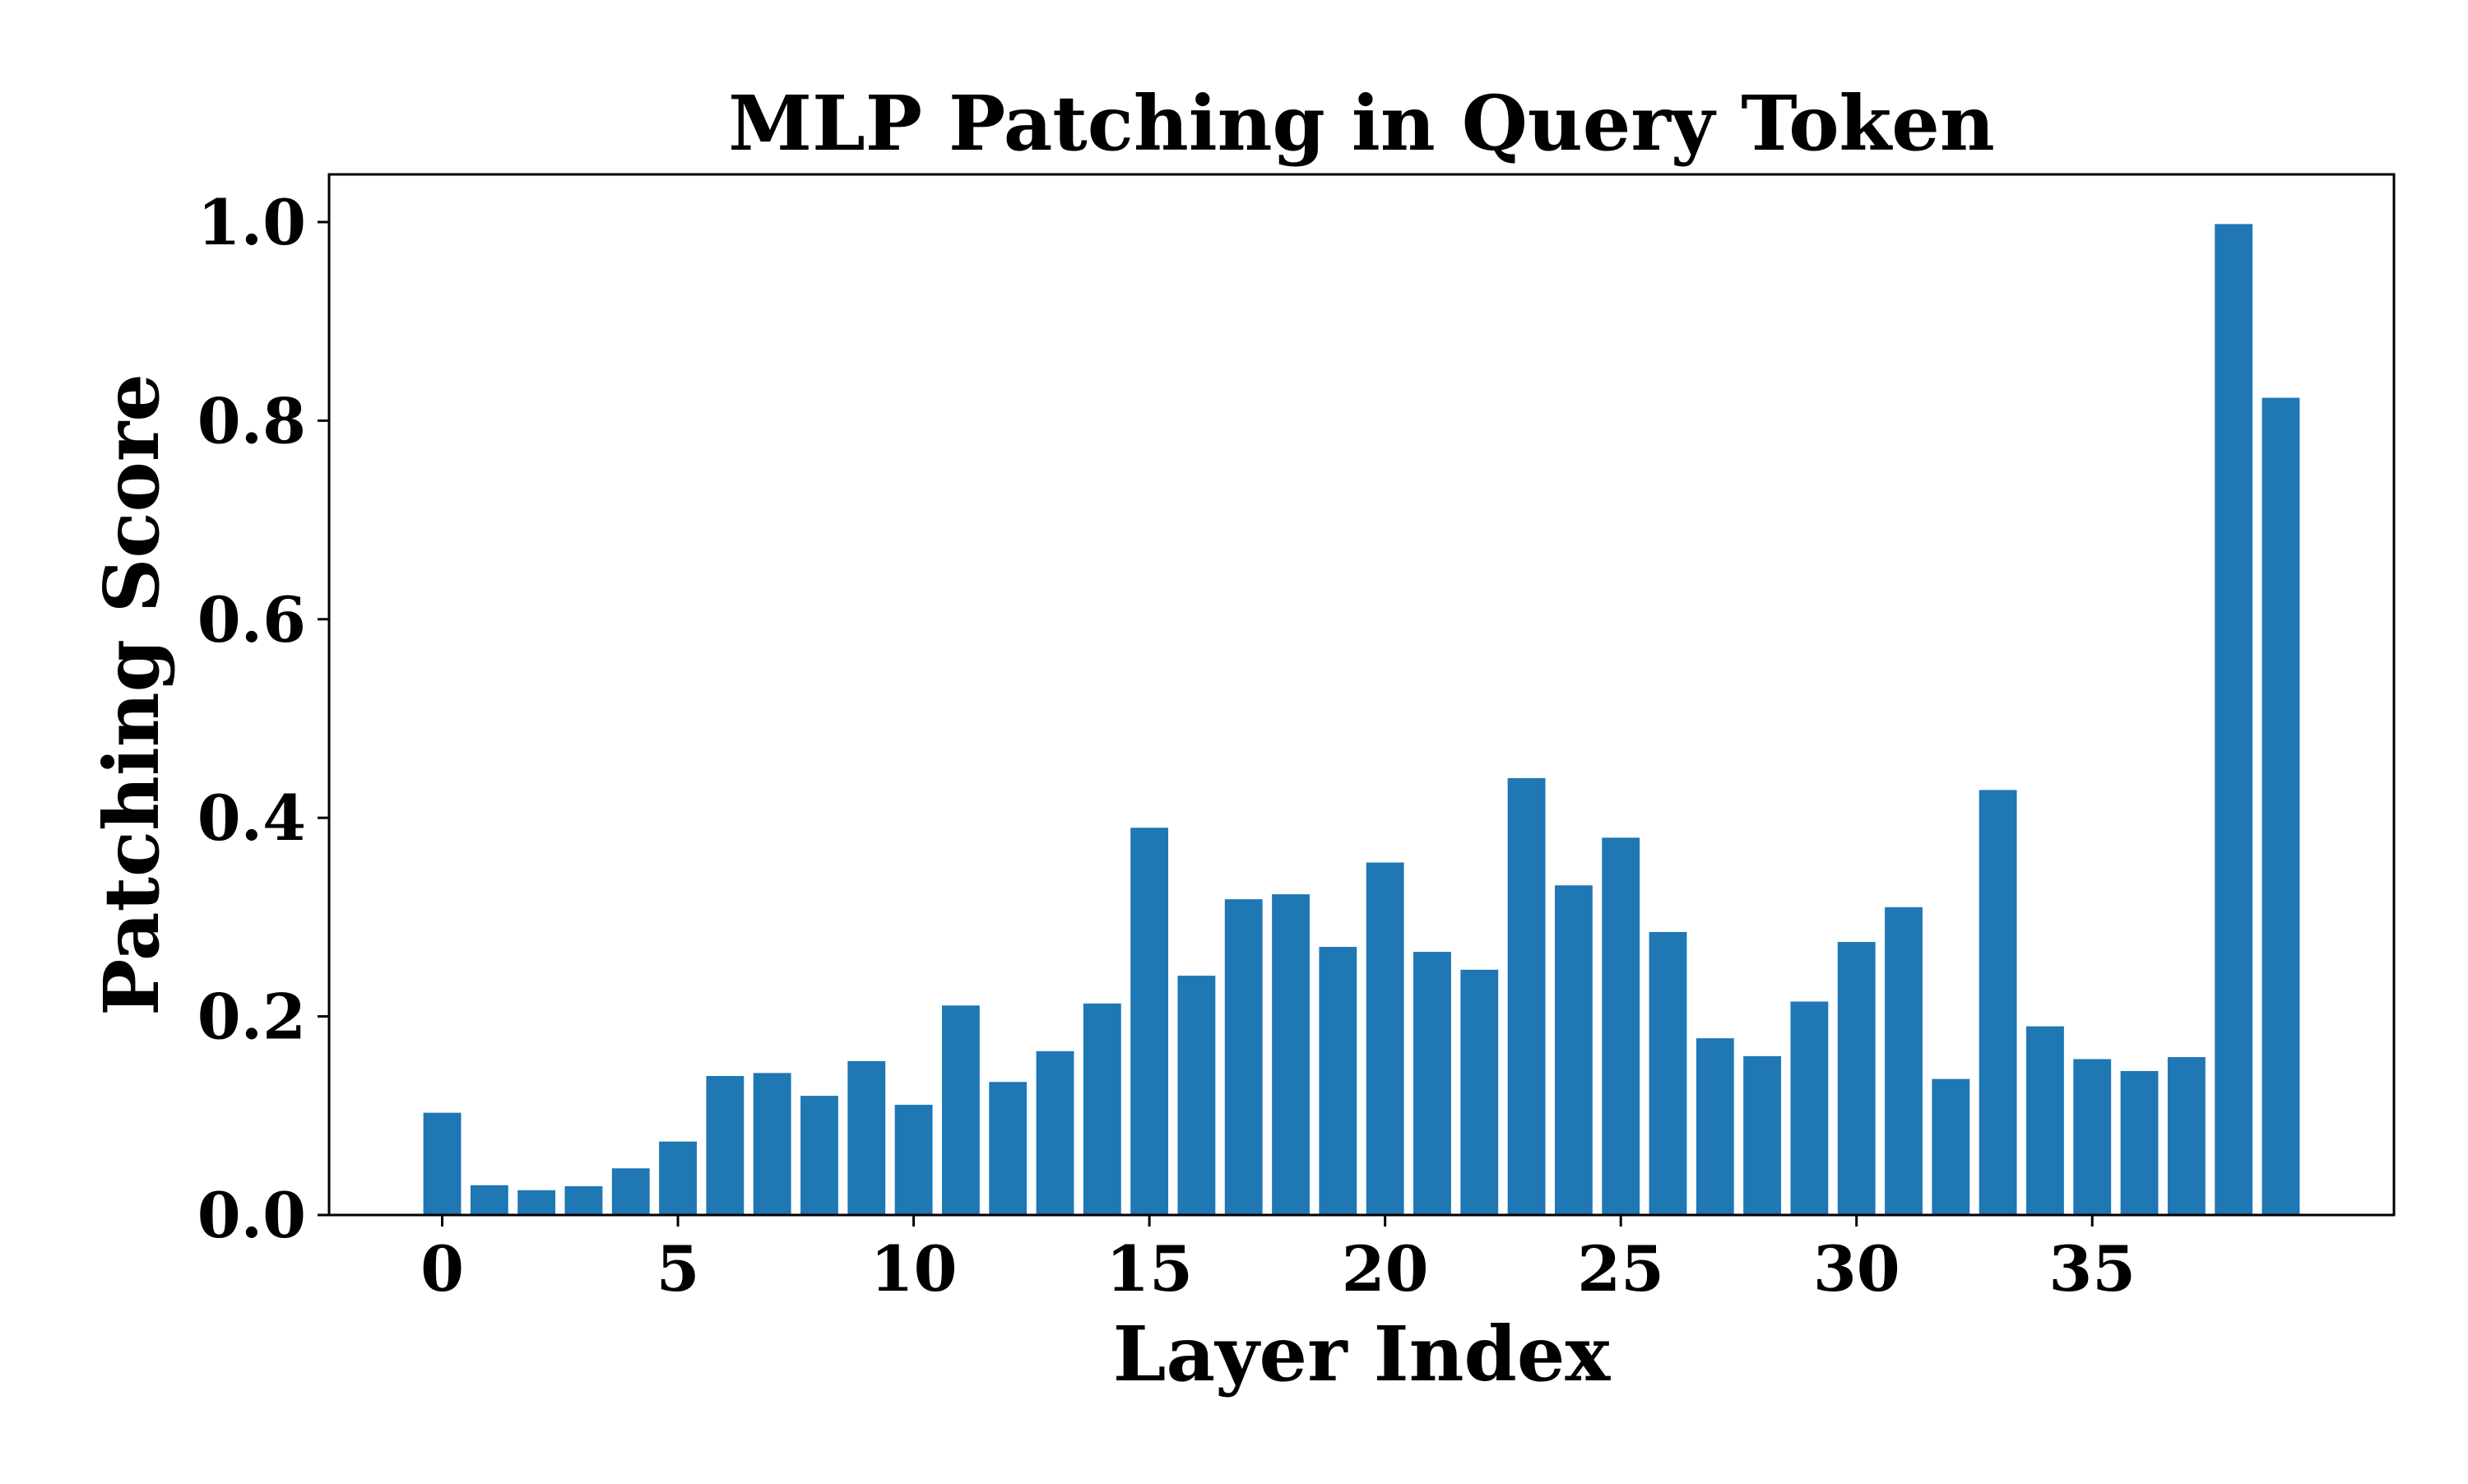 Image resolution: width=2468 pixels, height=1484 pixels. I want to click on x-axis-label: Layer Index, so click(1362, 1354).